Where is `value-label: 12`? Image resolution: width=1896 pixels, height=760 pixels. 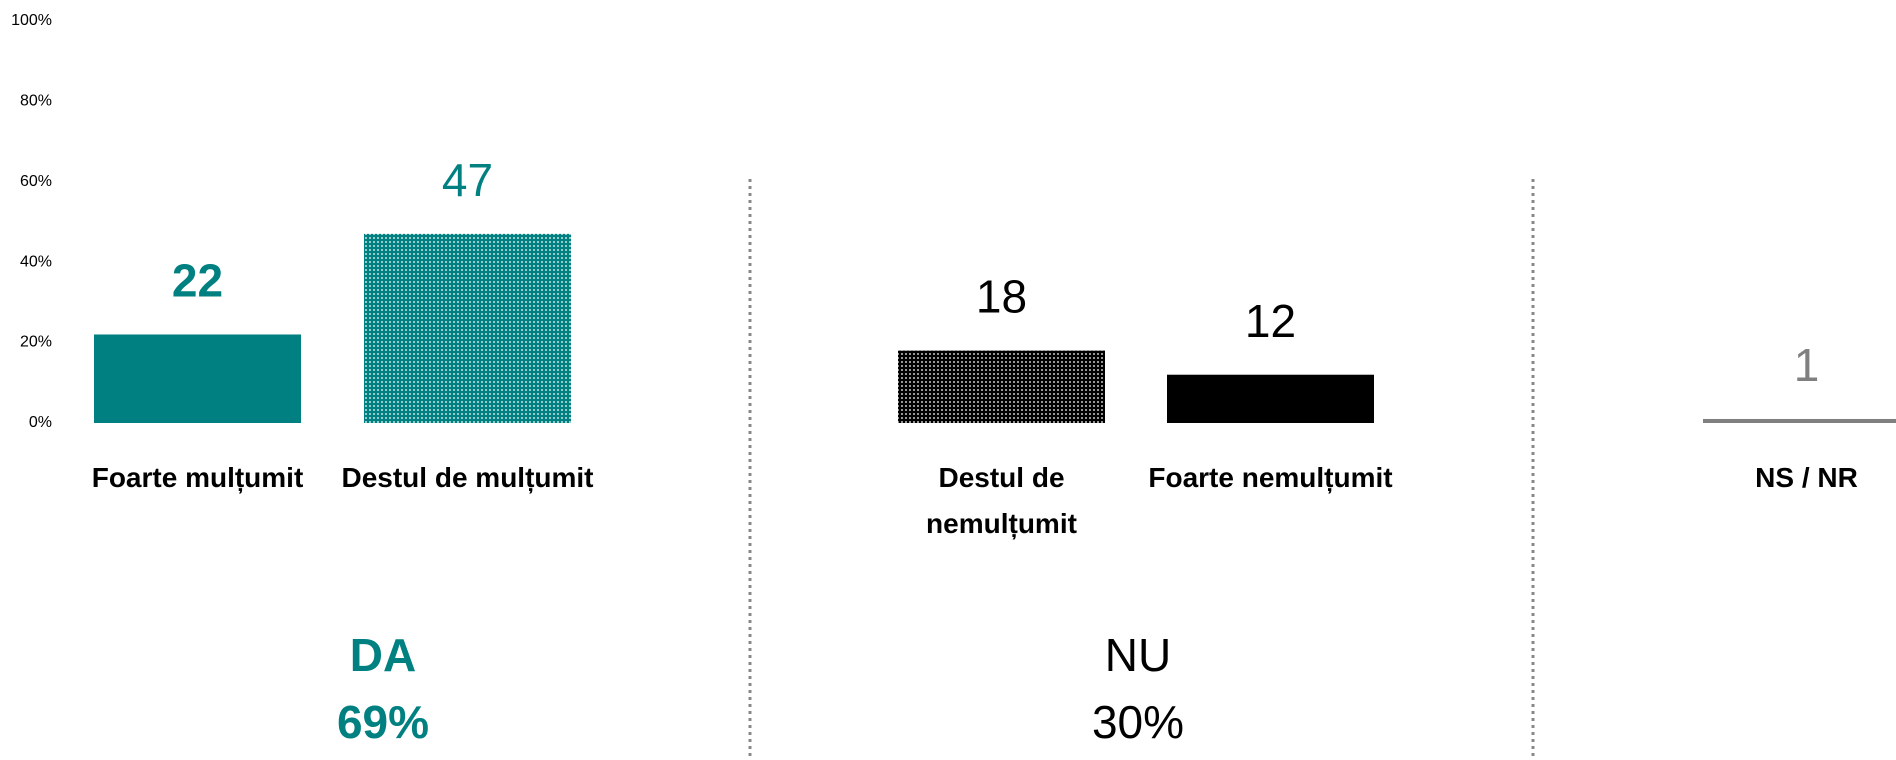
value-label: 12 is located at coordinates (1270, 321).